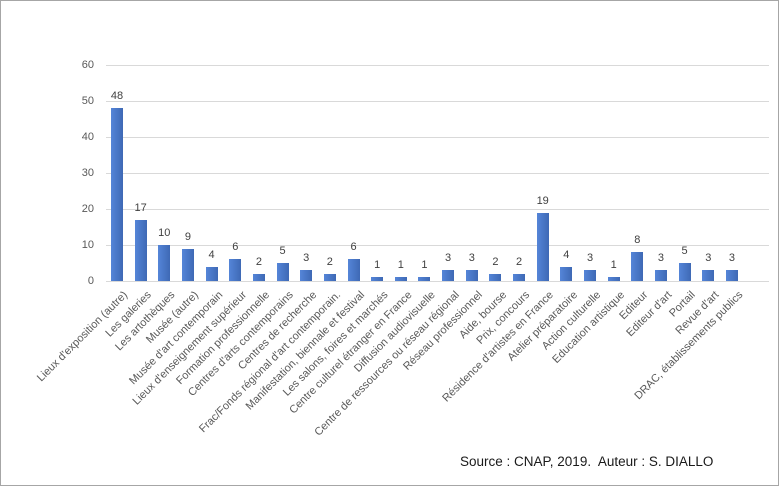 The width and height of the screenshot is (779, 486). Describe the element at coordinates (140, 207) in the screenshot. I see `bar-value-label: 17` at that location.